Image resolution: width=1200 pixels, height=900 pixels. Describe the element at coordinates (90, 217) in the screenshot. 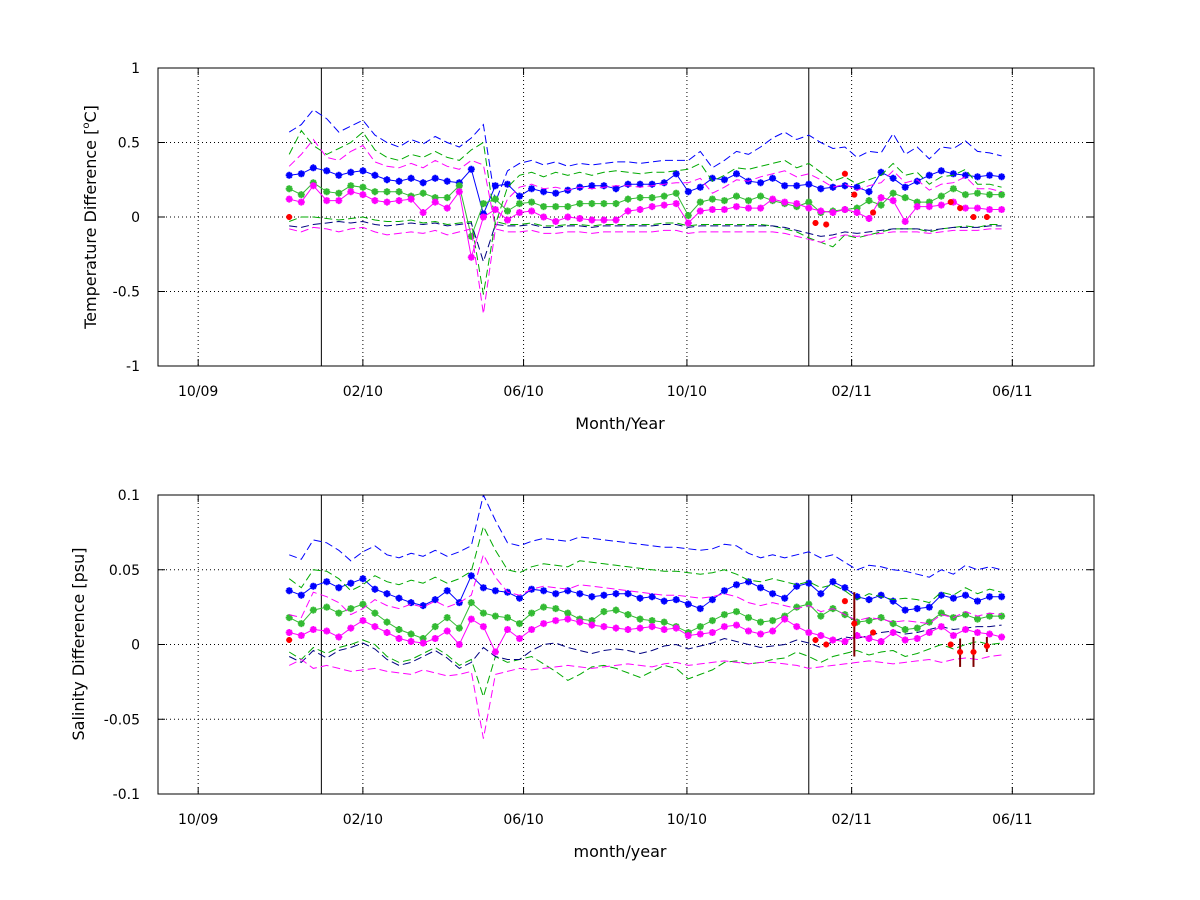

I see `temperature-y-axis-label: Temperature Difference [oC]` at that location.